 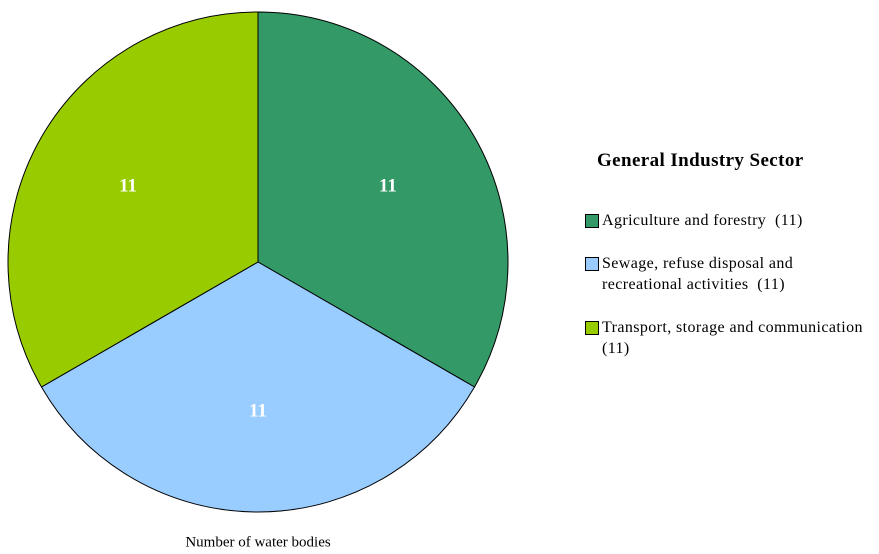 What do you see at coordinates (258, 542) in the screenshot?
I see `axis-label: Number of water bodies` at bounding box center [258, 542].